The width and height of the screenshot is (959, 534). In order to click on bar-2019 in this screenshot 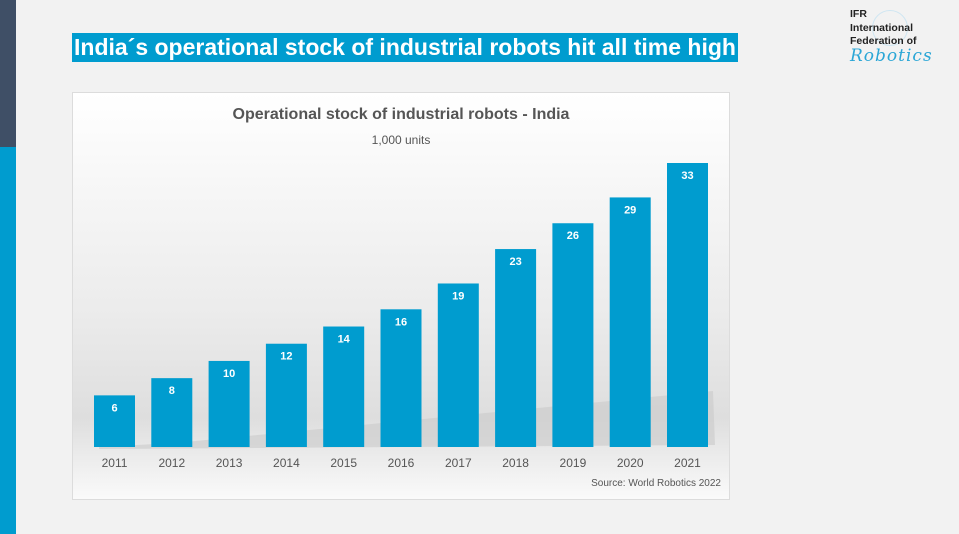, I will do `click(573, 335)`.